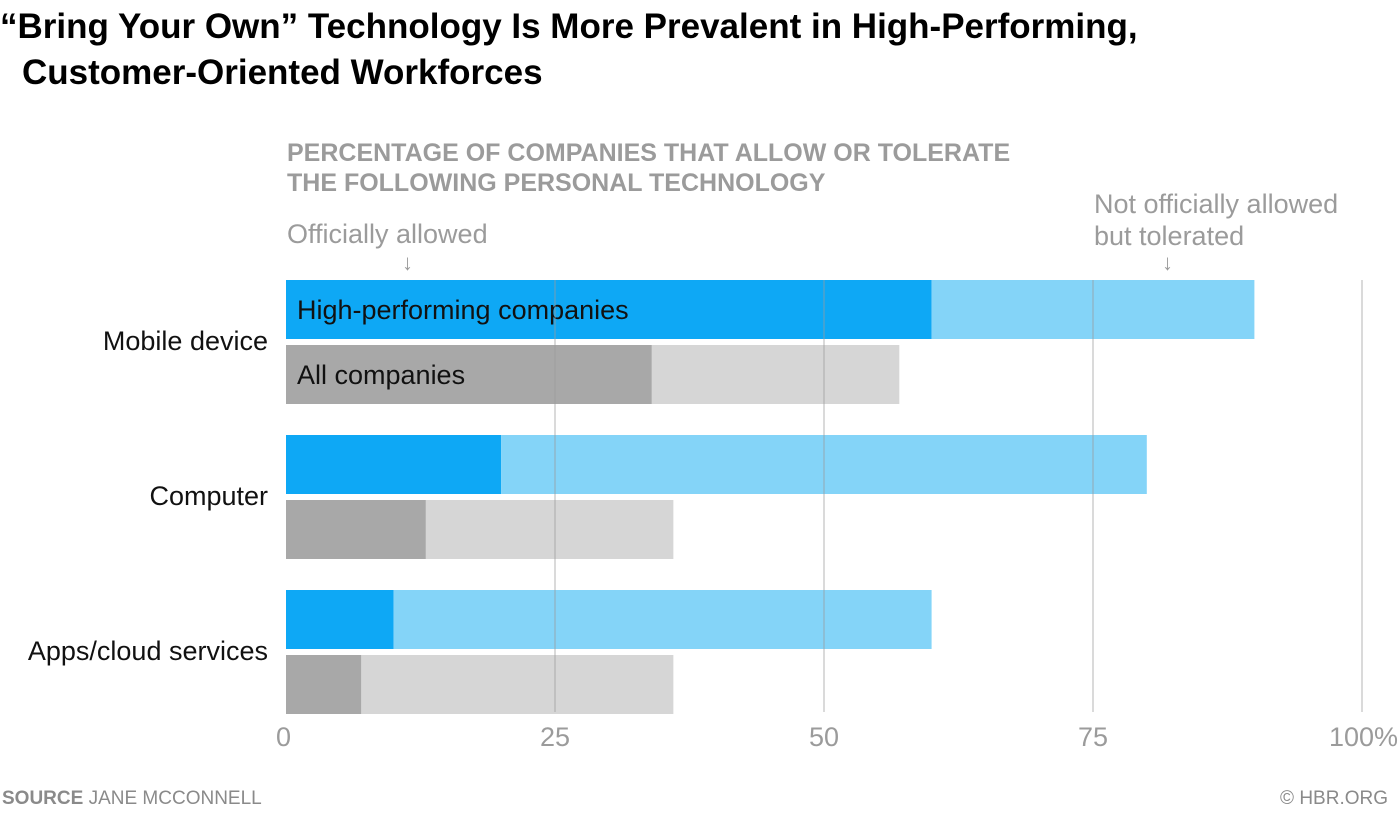 The width and height of the screenshot is (1400, 814). What do you see at coordinates (1363, 737) in the screenshot?
I see `x-tick-label: 100%` at bounding box center [1363, 737].